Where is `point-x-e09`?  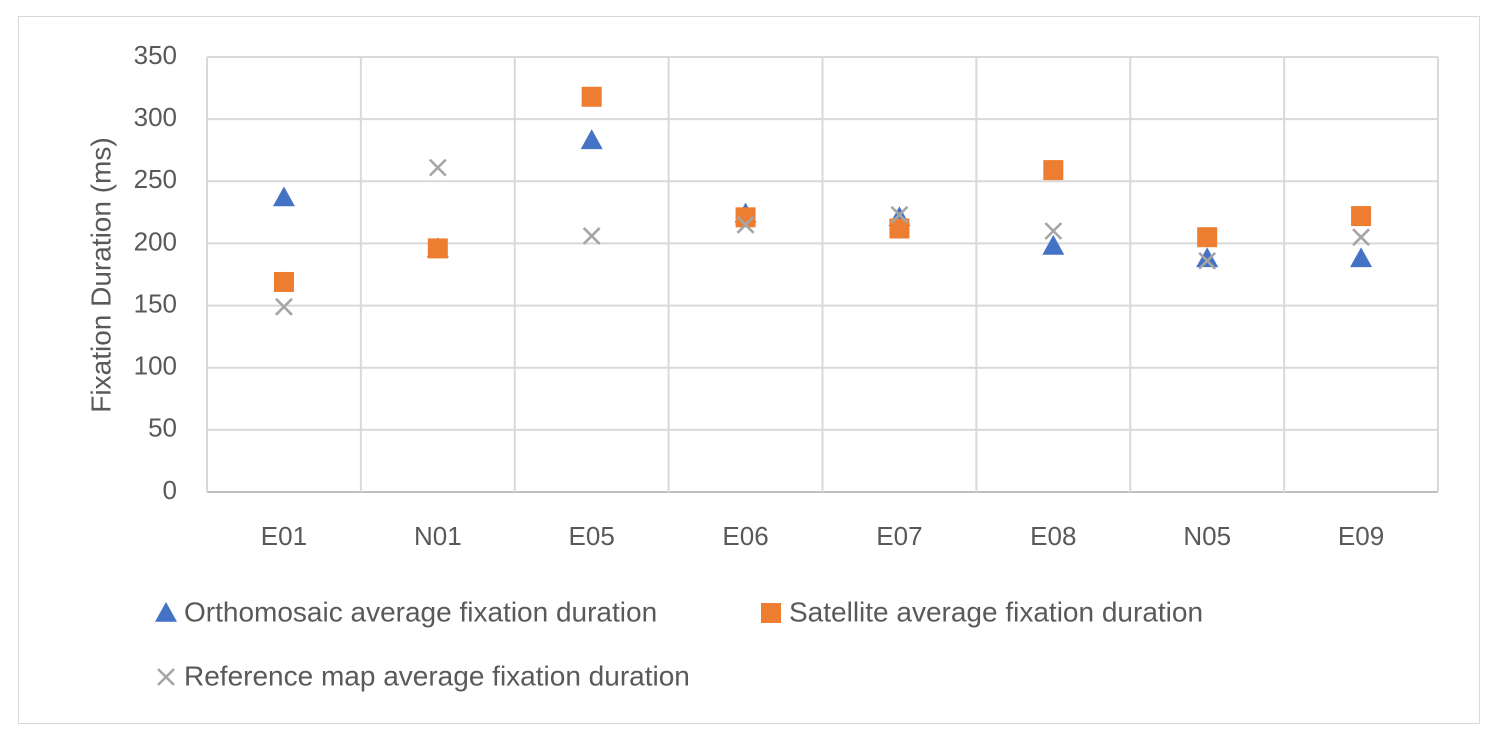
point-x-e09 is located at coordinates (1361, 237).